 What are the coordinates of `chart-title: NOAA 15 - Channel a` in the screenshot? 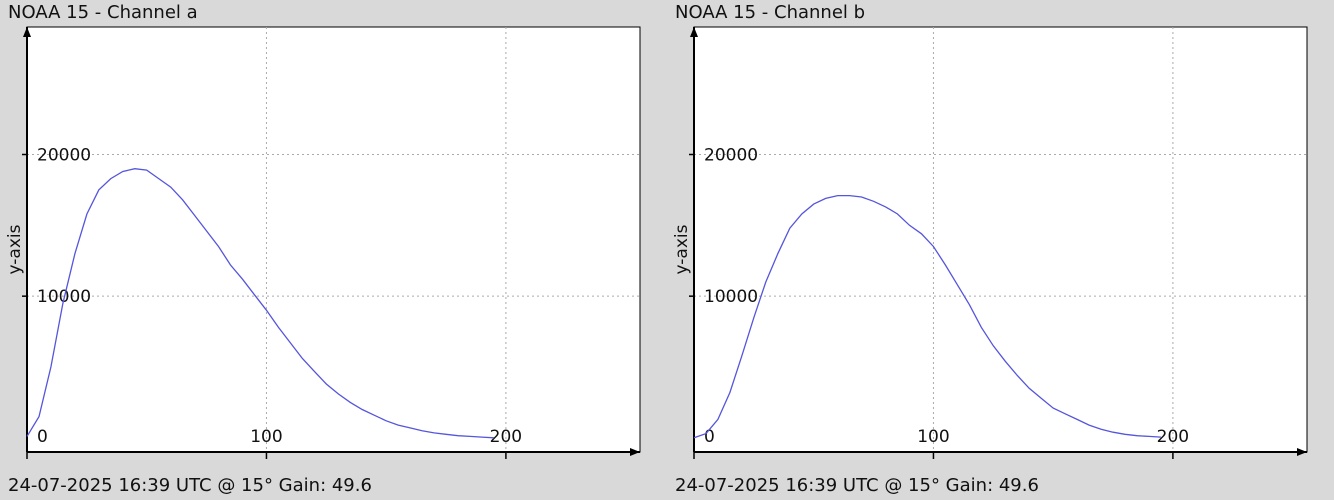 It's located at (103, 12).